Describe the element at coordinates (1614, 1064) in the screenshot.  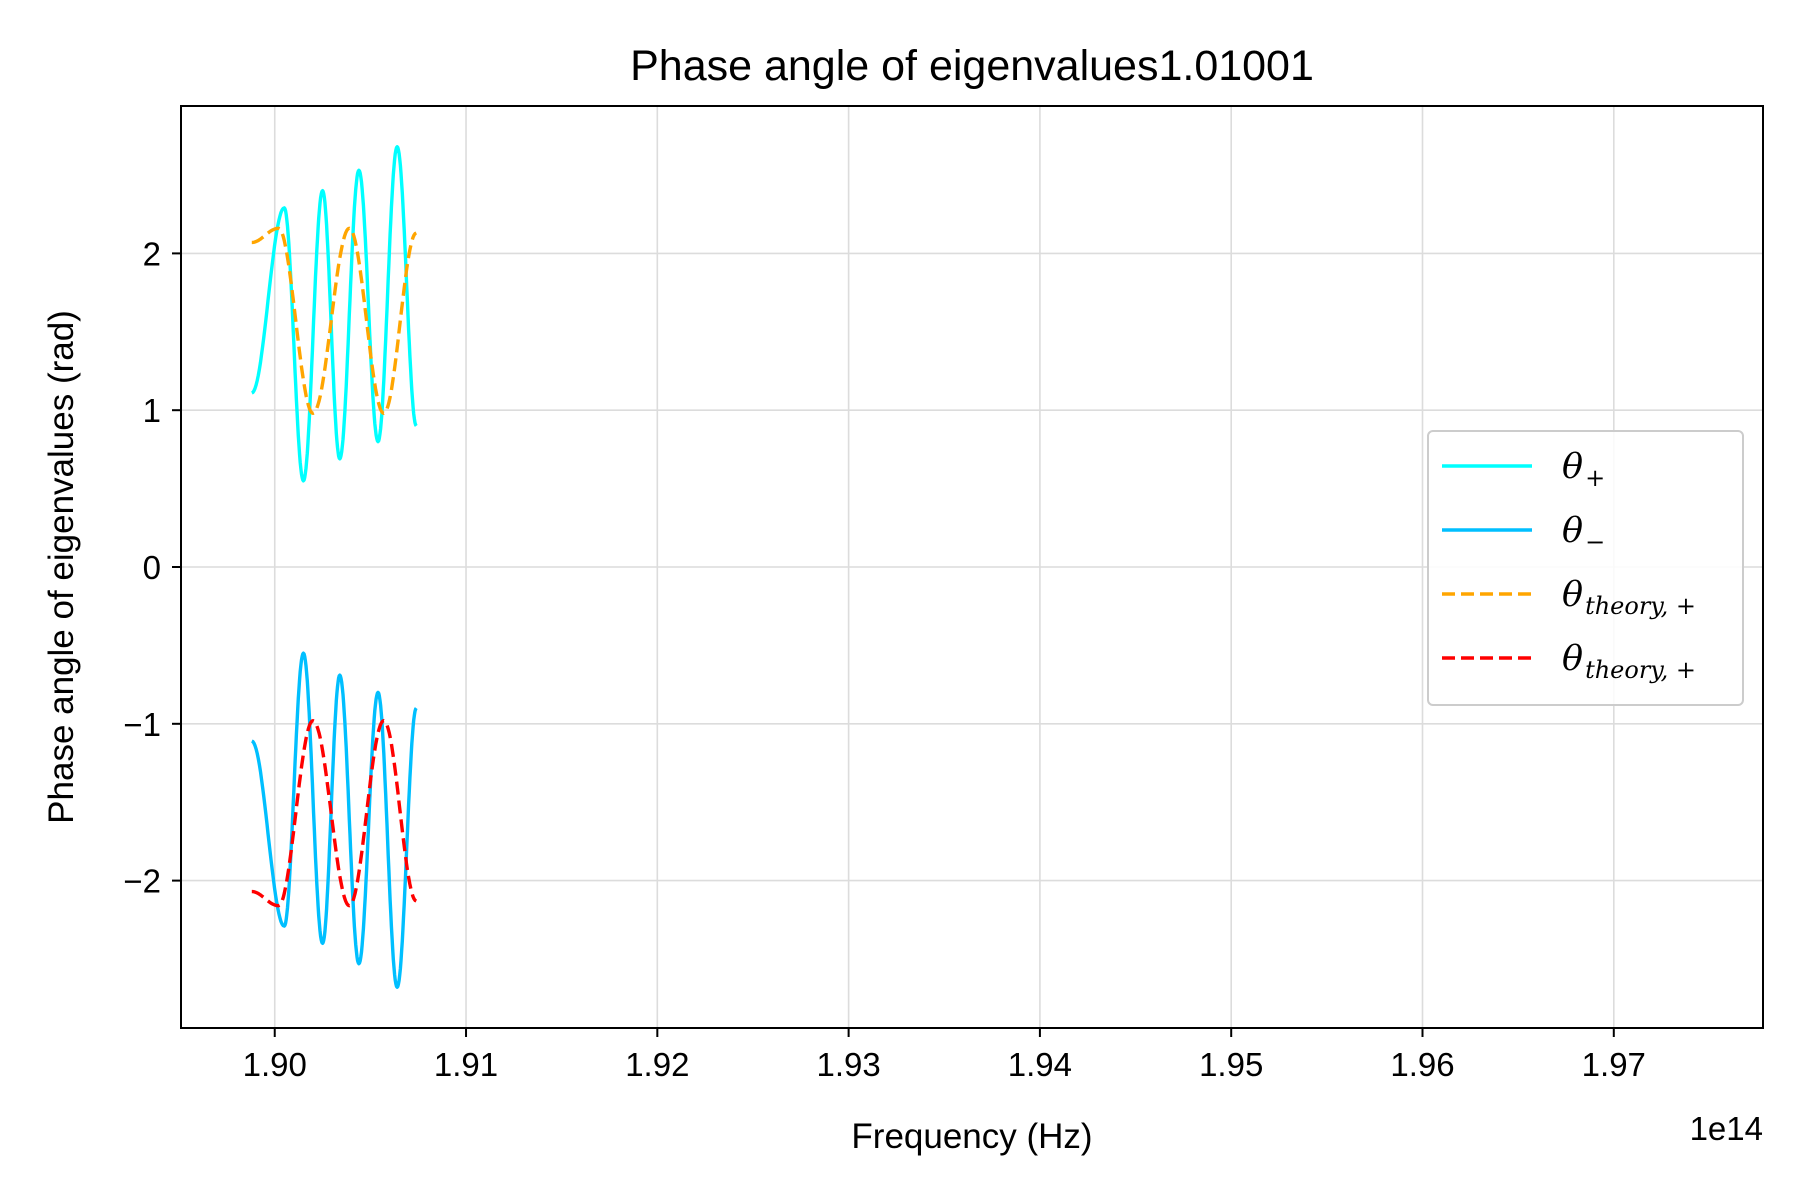
I see `x-tick-label: 1.97` at that location.